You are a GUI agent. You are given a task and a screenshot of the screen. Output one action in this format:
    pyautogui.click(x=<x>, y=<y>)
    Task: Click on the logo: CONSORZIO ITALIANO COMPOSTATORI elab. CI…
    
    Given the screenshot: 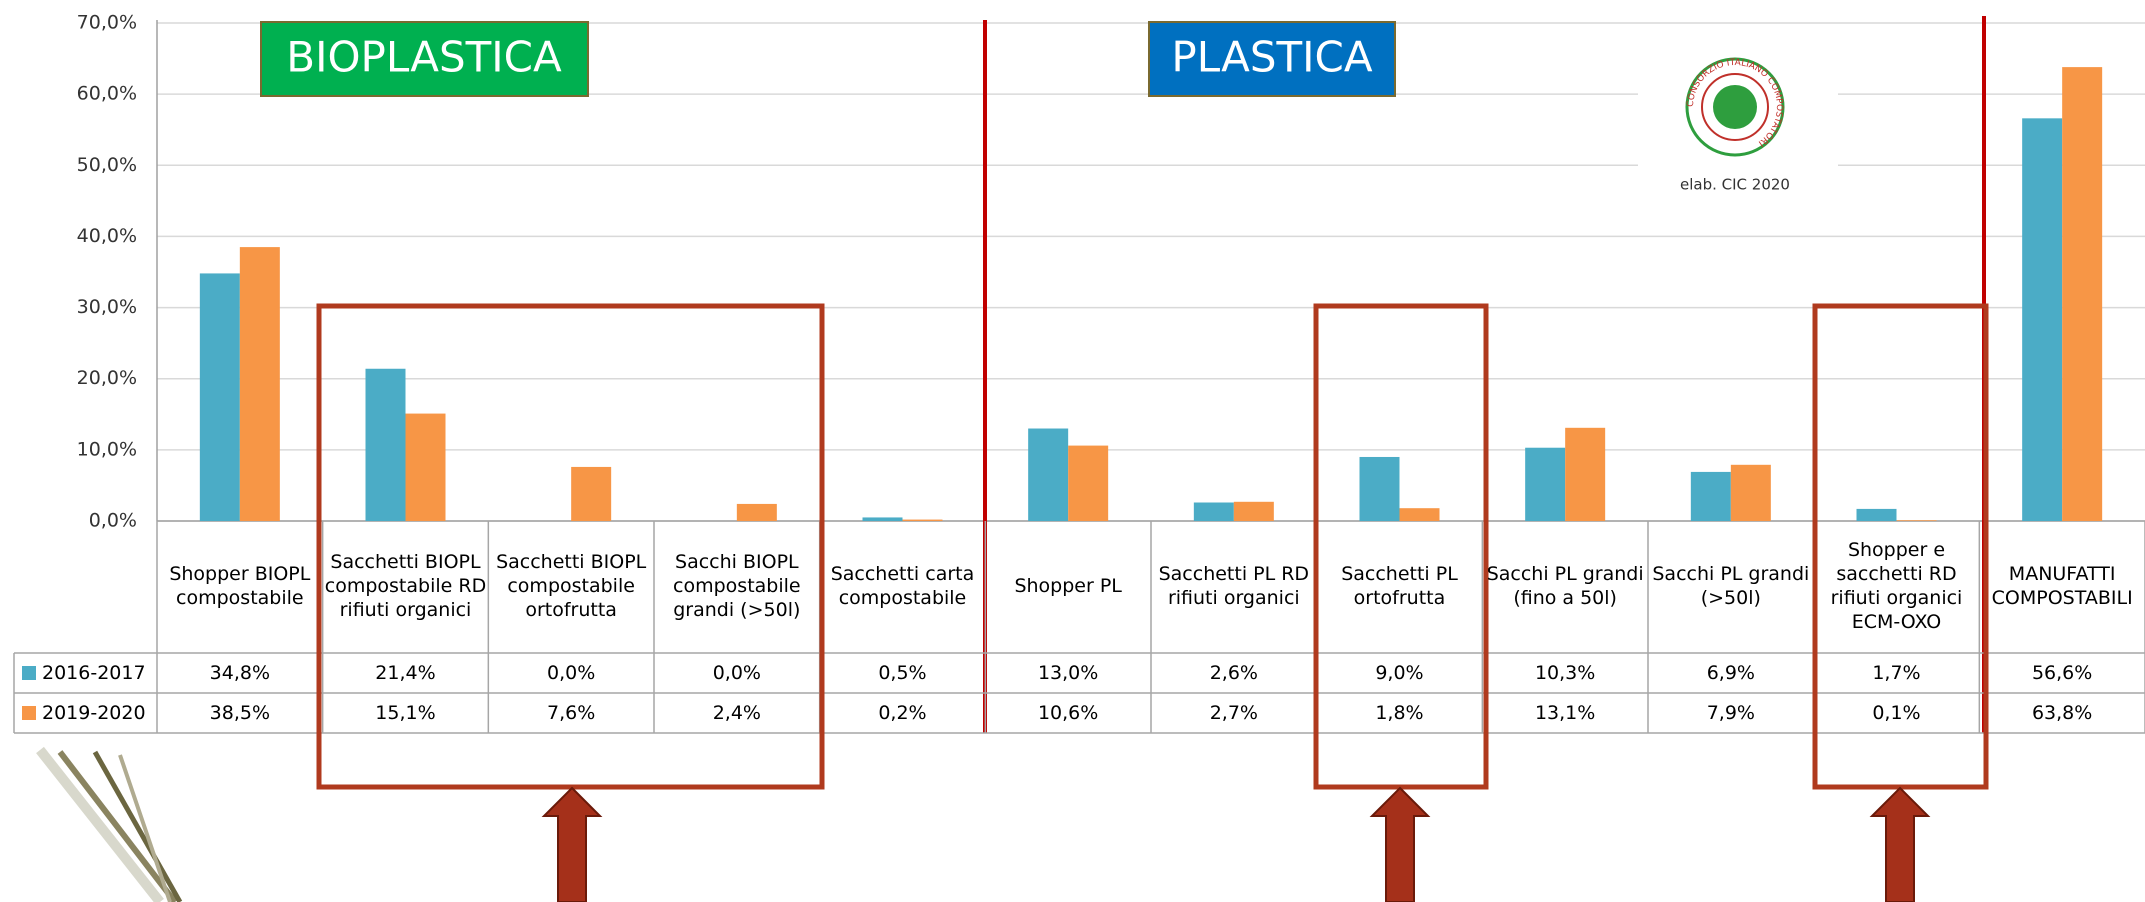 What is the action you would take?
    pyautogui.click(x=1738, y=125)
    